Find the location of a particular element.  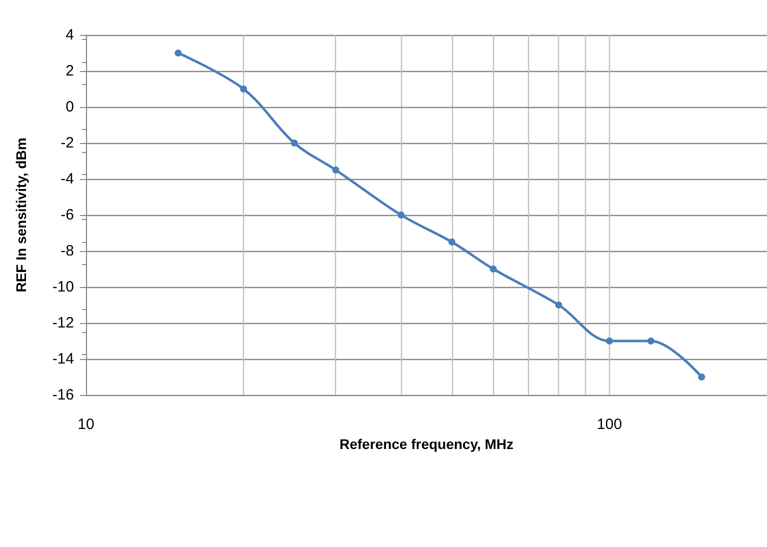

y-tick-label: -10 is located at coordinates (63, 287).